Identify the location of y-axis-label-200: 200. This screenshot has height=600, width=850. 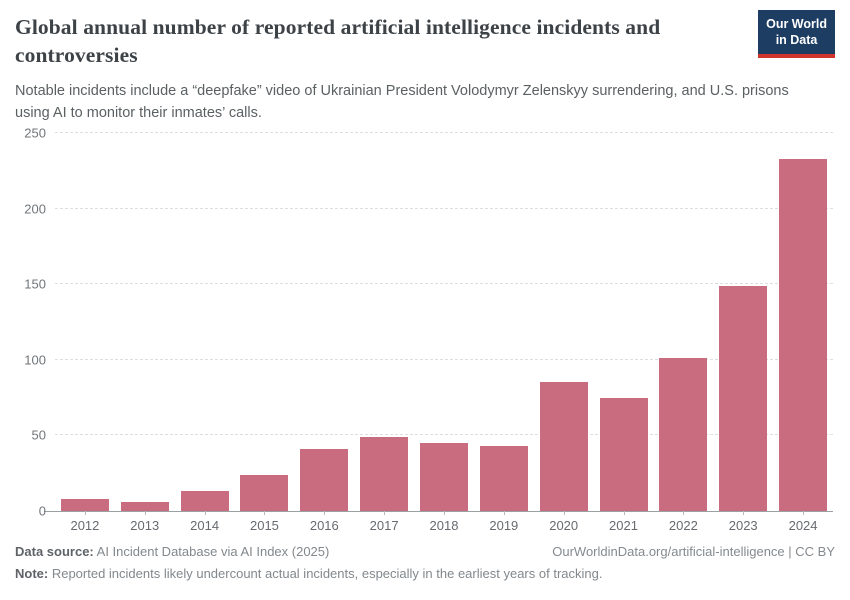
(35, 209).